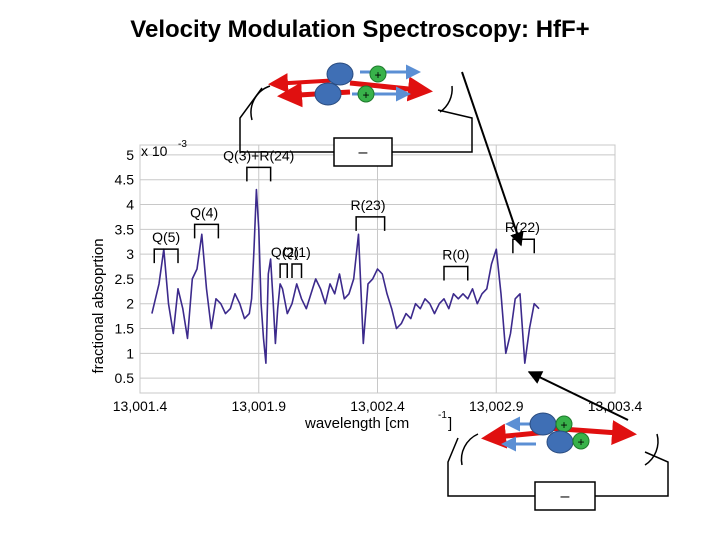  I want to click on annotation-label: Q(2), so click(285, 252).